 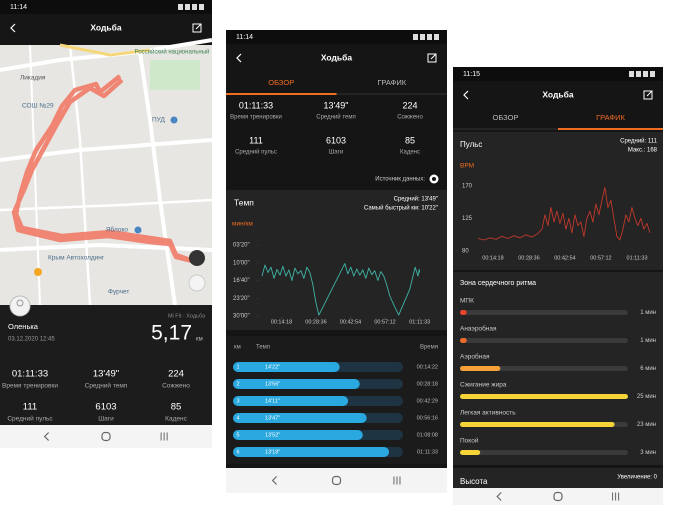 I want to click on map-label: Яблоко, so click(x=117, y=230).